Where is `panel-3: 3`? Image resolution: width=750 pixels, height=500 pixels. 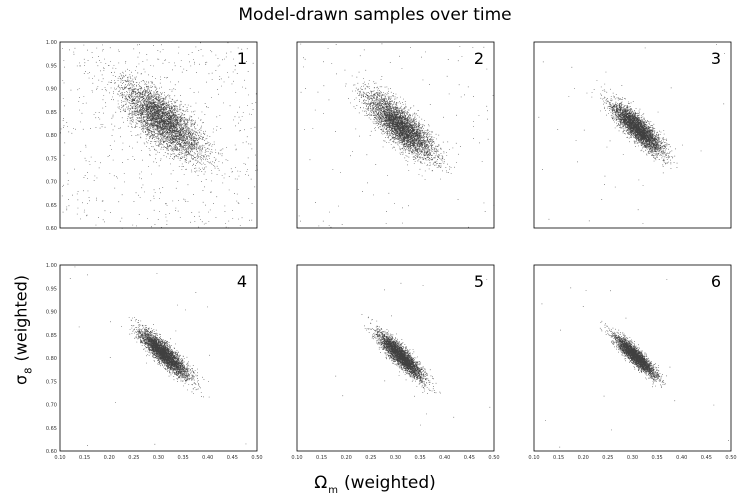 panel-3: 3 is located at coordinates (632, 135).